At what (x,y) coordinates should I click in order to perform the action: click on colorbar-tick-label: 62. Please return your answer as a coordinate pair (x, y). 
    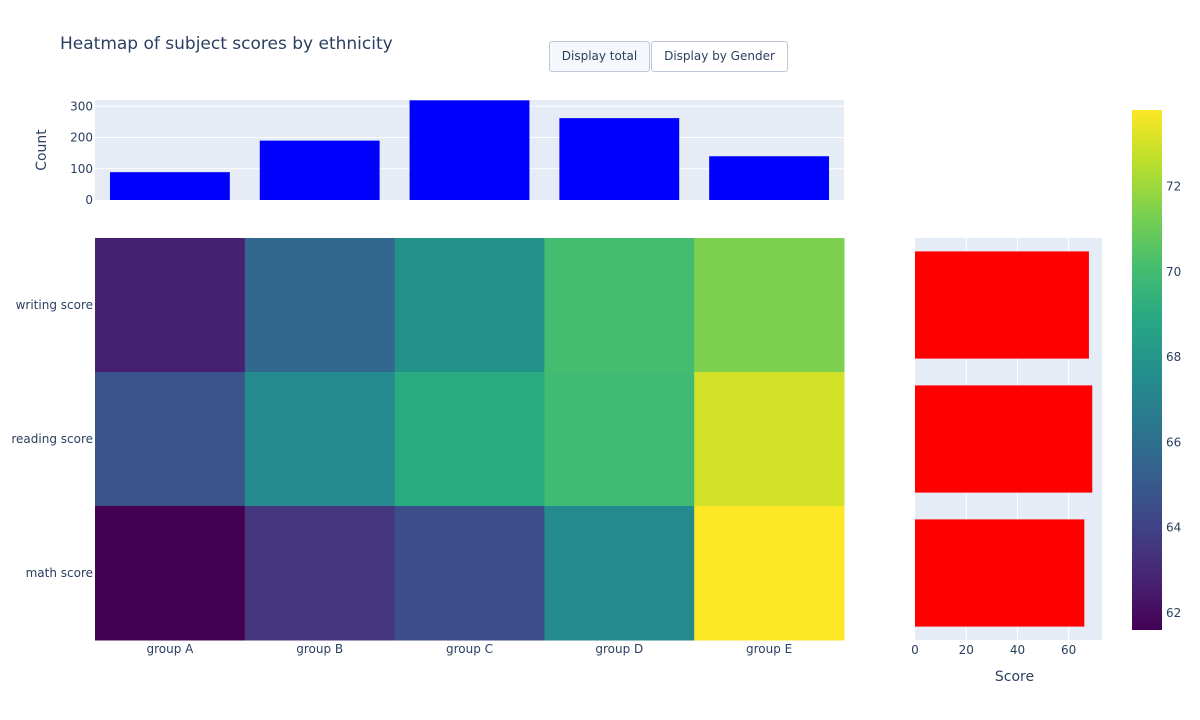
    Looking at the image, I should click on (1173, 613).